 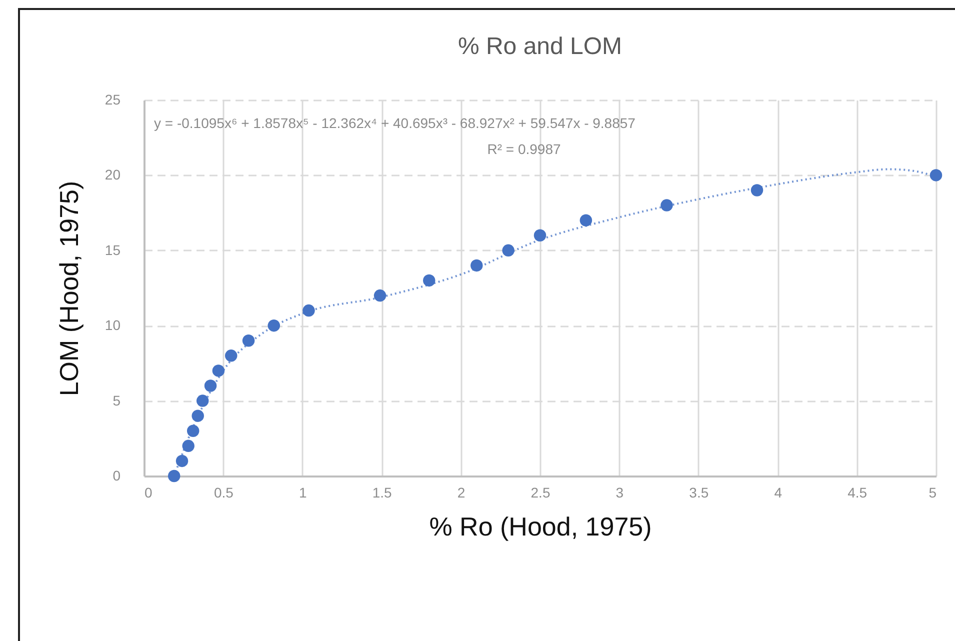 What do you see at coordinates (382, 492) in the screenshot?
I see `x-tick-label: 1.5` at bounding box center [382, 492].